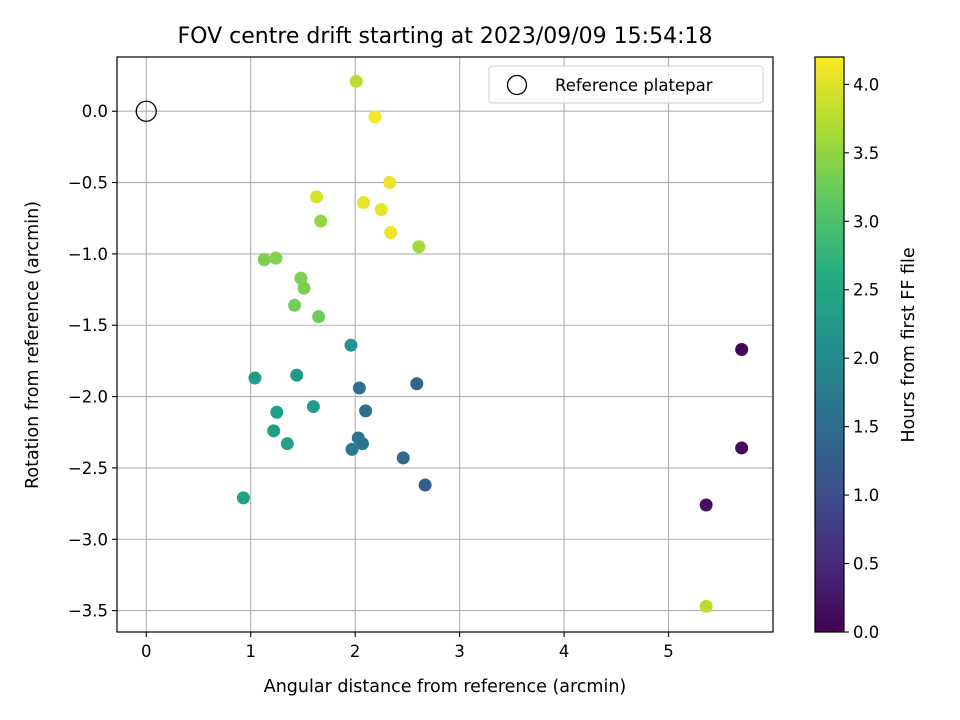 The width and height of the screenshot is (960, 720). I want to click on x-tick-label: 3, so click(459, 651).